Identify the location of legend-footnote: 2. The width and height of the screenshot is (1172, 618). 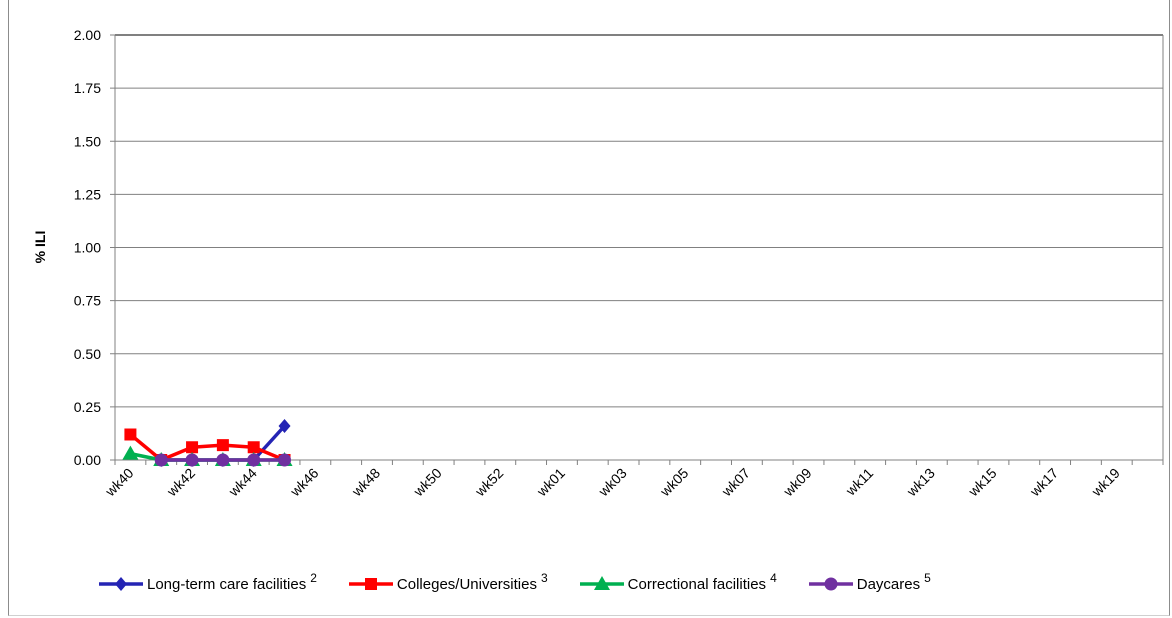
(313, 578).